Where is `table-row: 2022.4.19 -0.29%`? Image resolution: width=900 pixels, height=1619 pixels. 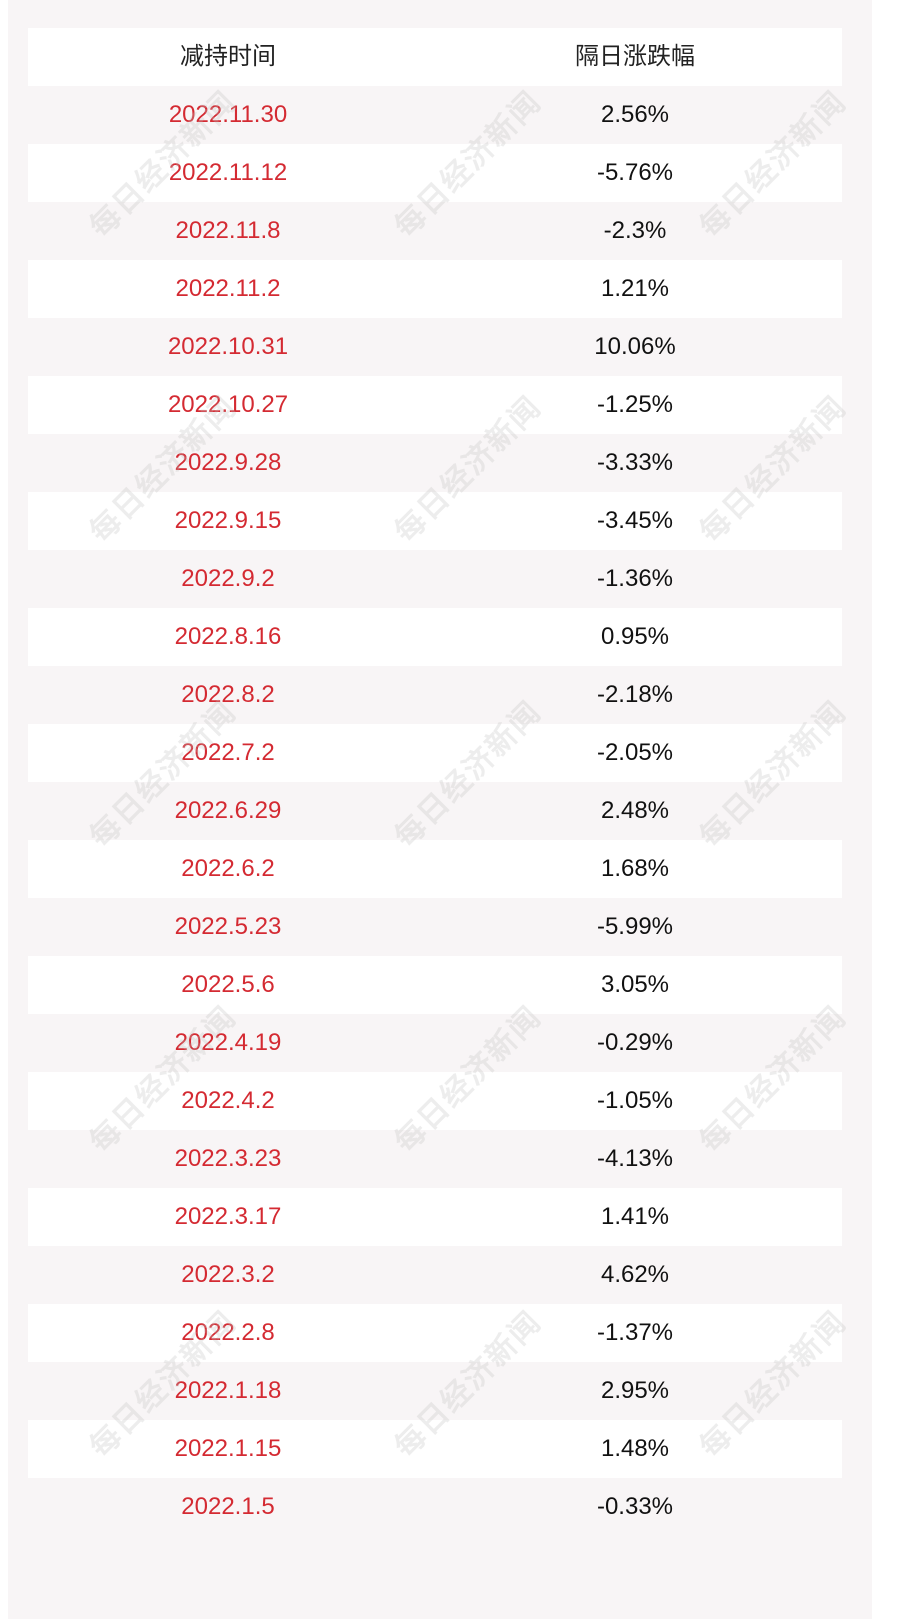
table-row: 2022.4.19 -0.29% is located at coordinates (435, 1043).